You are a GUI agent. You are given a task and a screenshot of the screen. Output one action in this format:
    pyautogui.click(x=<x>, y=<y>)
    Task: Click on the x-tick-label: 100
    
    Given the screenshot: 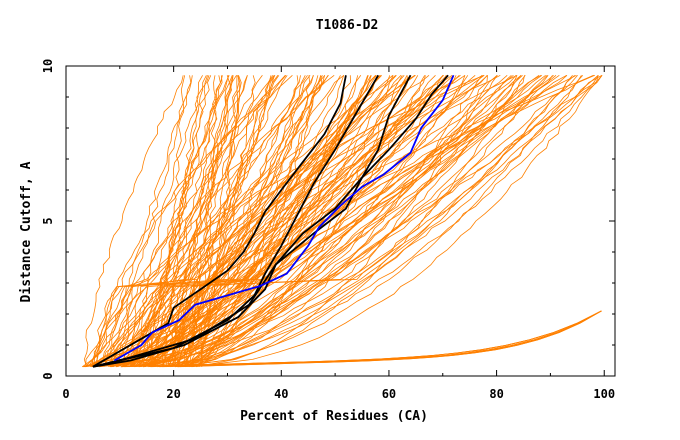 What is the action you would take?
    pyautogui.click(x=604, y=394)
    